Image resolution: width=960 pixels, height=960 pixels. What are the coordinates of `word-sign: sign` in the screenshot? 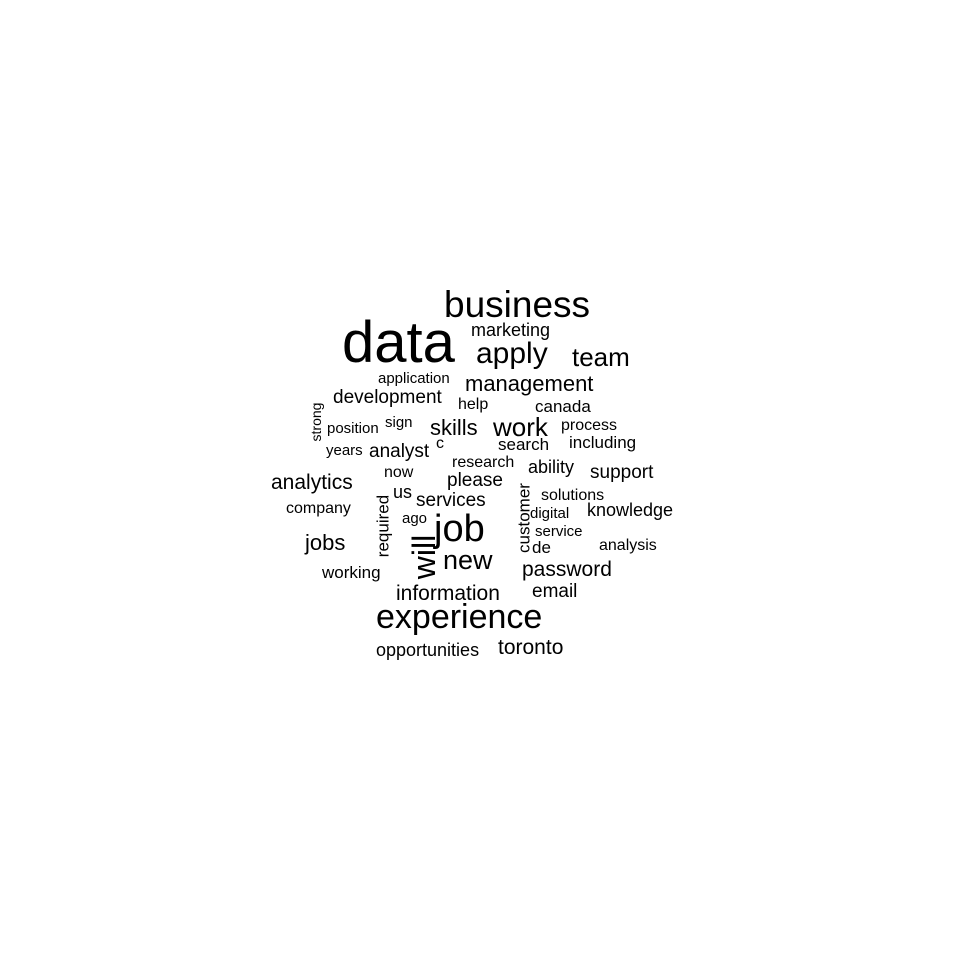 It's located at (399, 422).